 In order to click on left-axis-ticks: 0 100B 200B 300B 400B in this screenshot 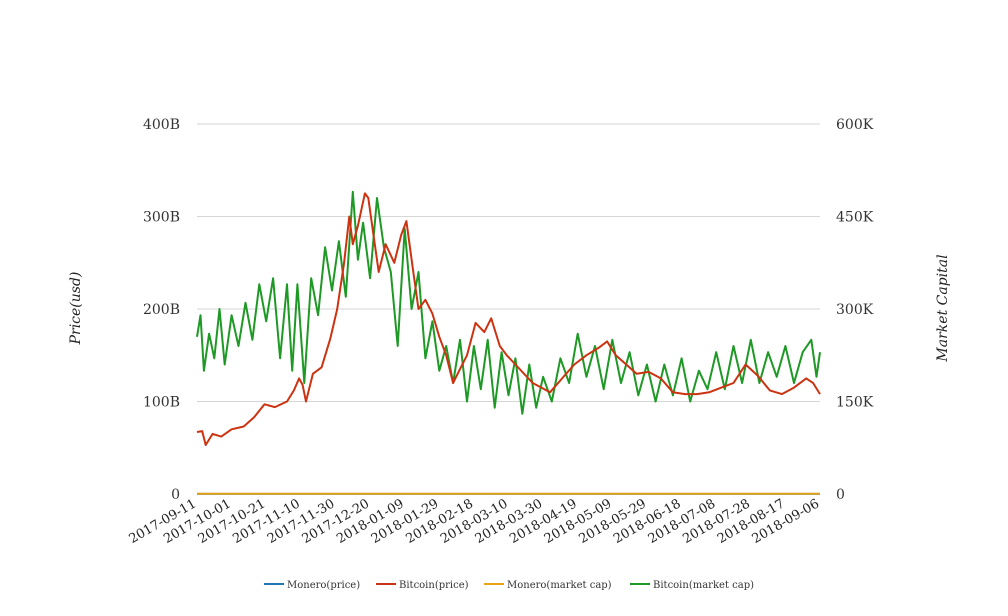, I will do `click(161, 310)`.